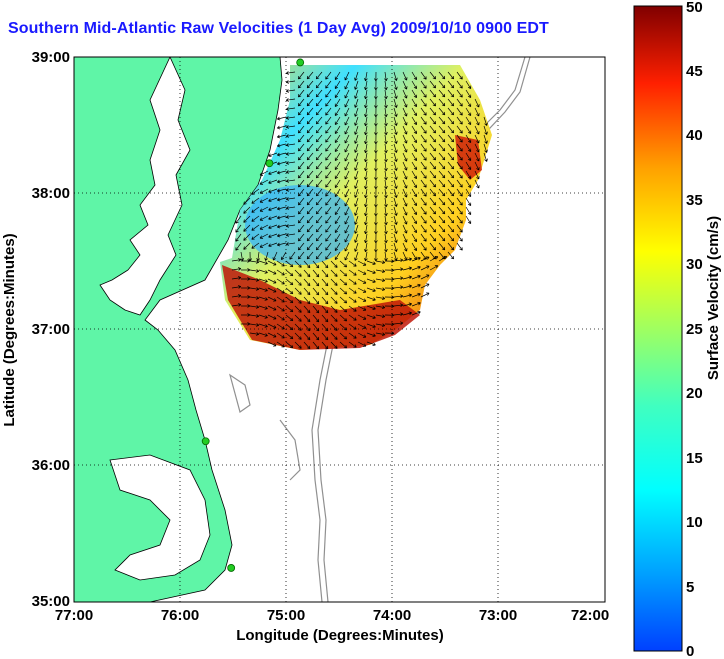 Image resolution: width=724 pixels, height=659 pixels. I want to click on radar-station-marker, so click(205, 441).